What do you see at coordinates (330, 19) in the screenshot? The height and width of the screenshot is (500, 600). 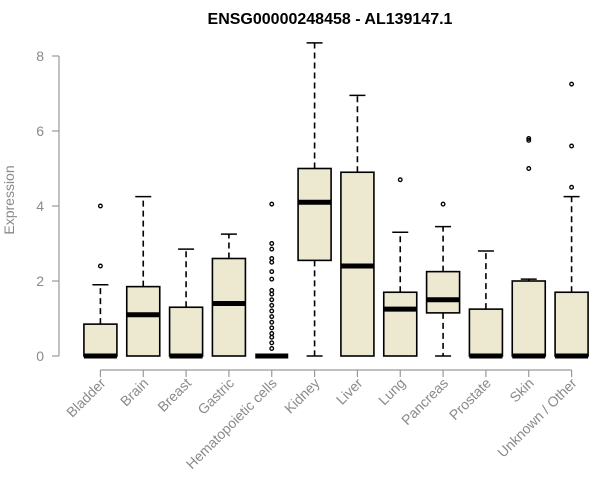 I see `chart-title: ENSG00000248458 - AL139147.1` at bounding box center [330, 19].